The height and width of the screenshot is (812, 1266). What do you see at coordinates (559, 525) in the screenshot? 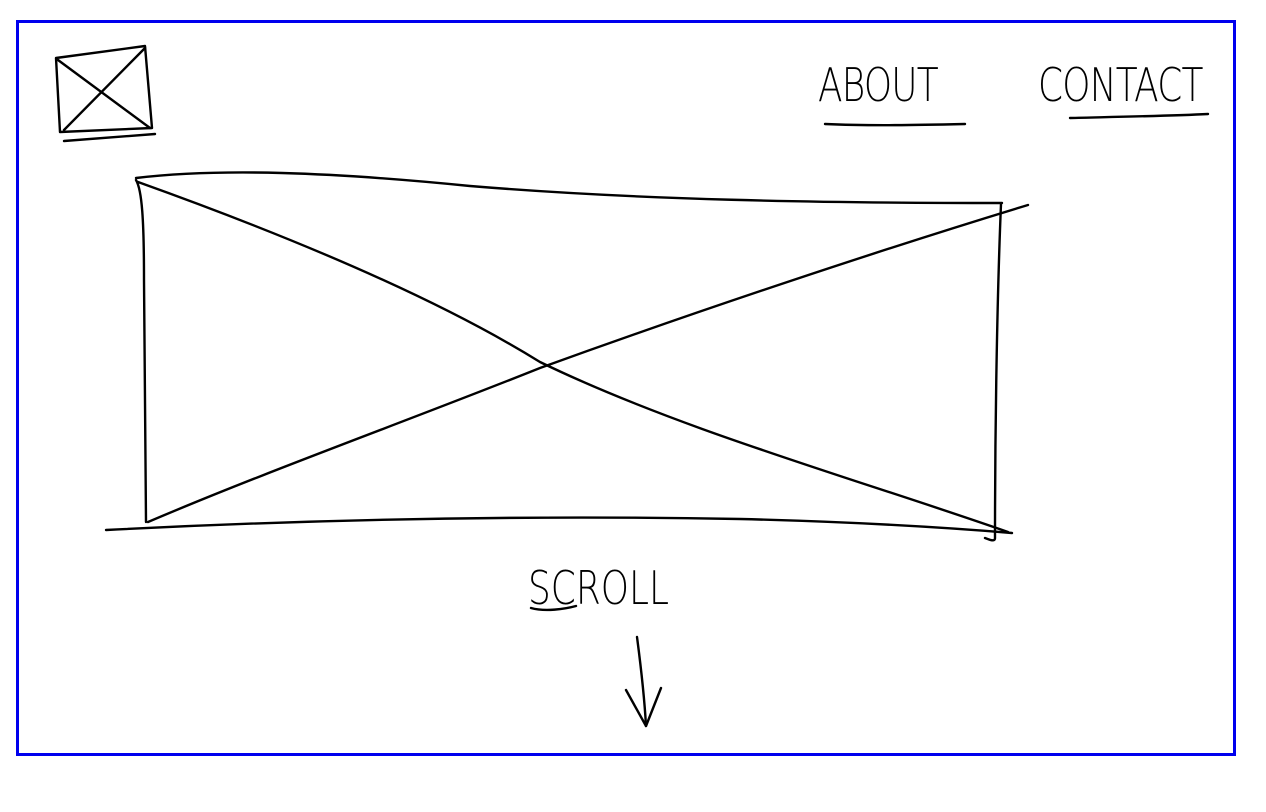
I see `hero-box-bottom` at bounding box center [559, 525].